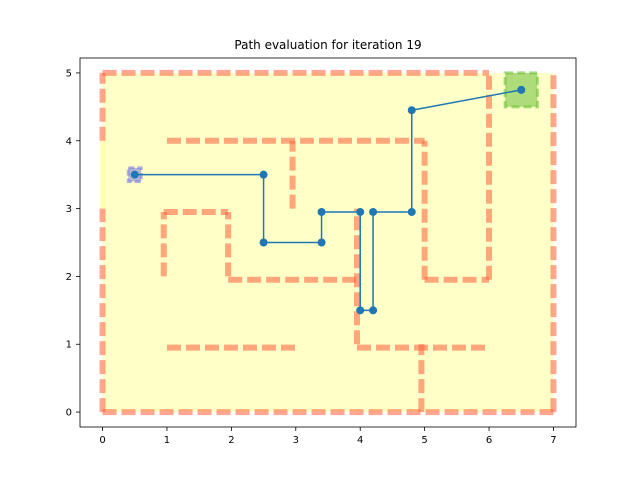 Image resolution: width=640 pixels, height=480 pixels. Describe the element at coordinates (69, 209) in the screenshot. I see `y-tick-label: 3` at that location.